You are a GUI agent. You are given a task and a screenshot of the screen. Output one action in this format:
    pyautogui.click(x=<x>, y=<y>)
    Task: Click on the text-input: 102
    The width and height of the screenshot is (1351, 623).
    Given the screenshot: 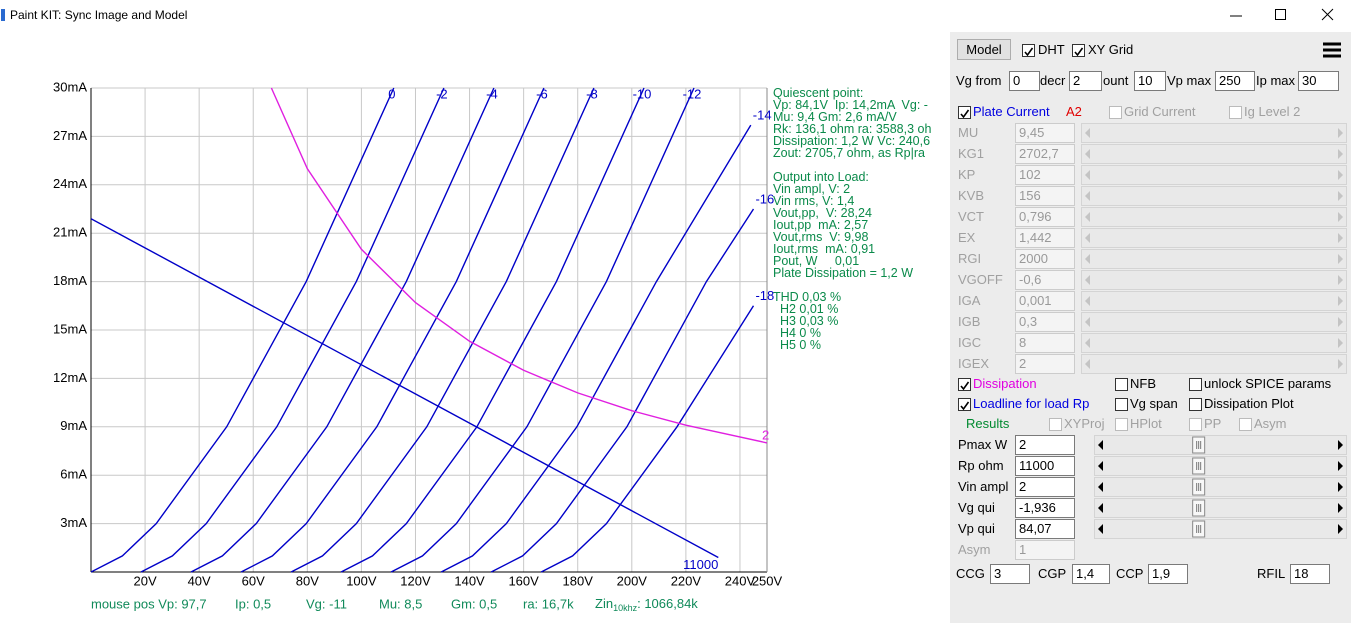 What is the action you would take?
    pyautogui.click(x=1045, y=175)
    